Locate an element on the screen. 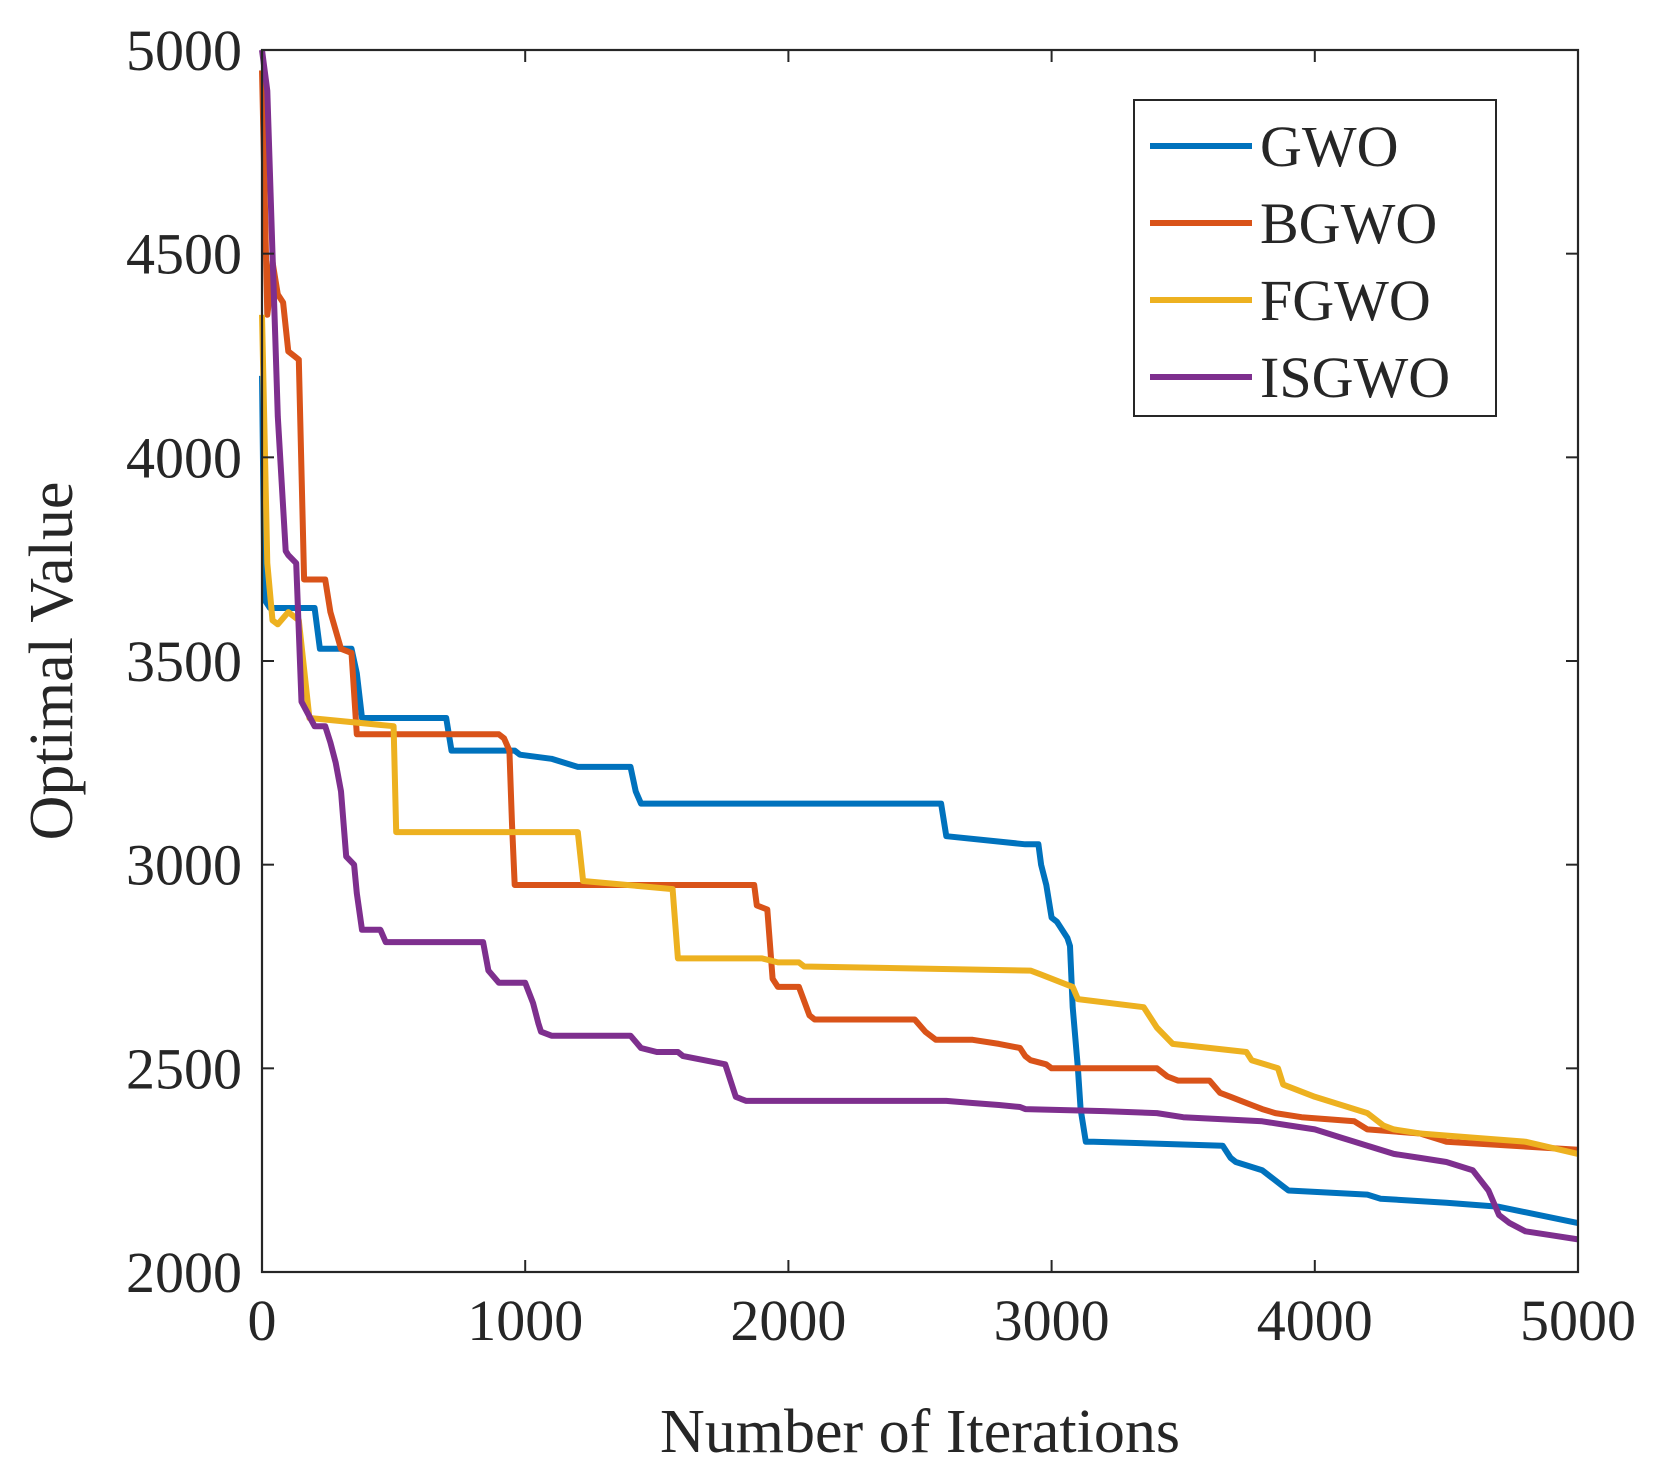  x-axis-label: Number of Iterations is located at coordinates (920, 1432).